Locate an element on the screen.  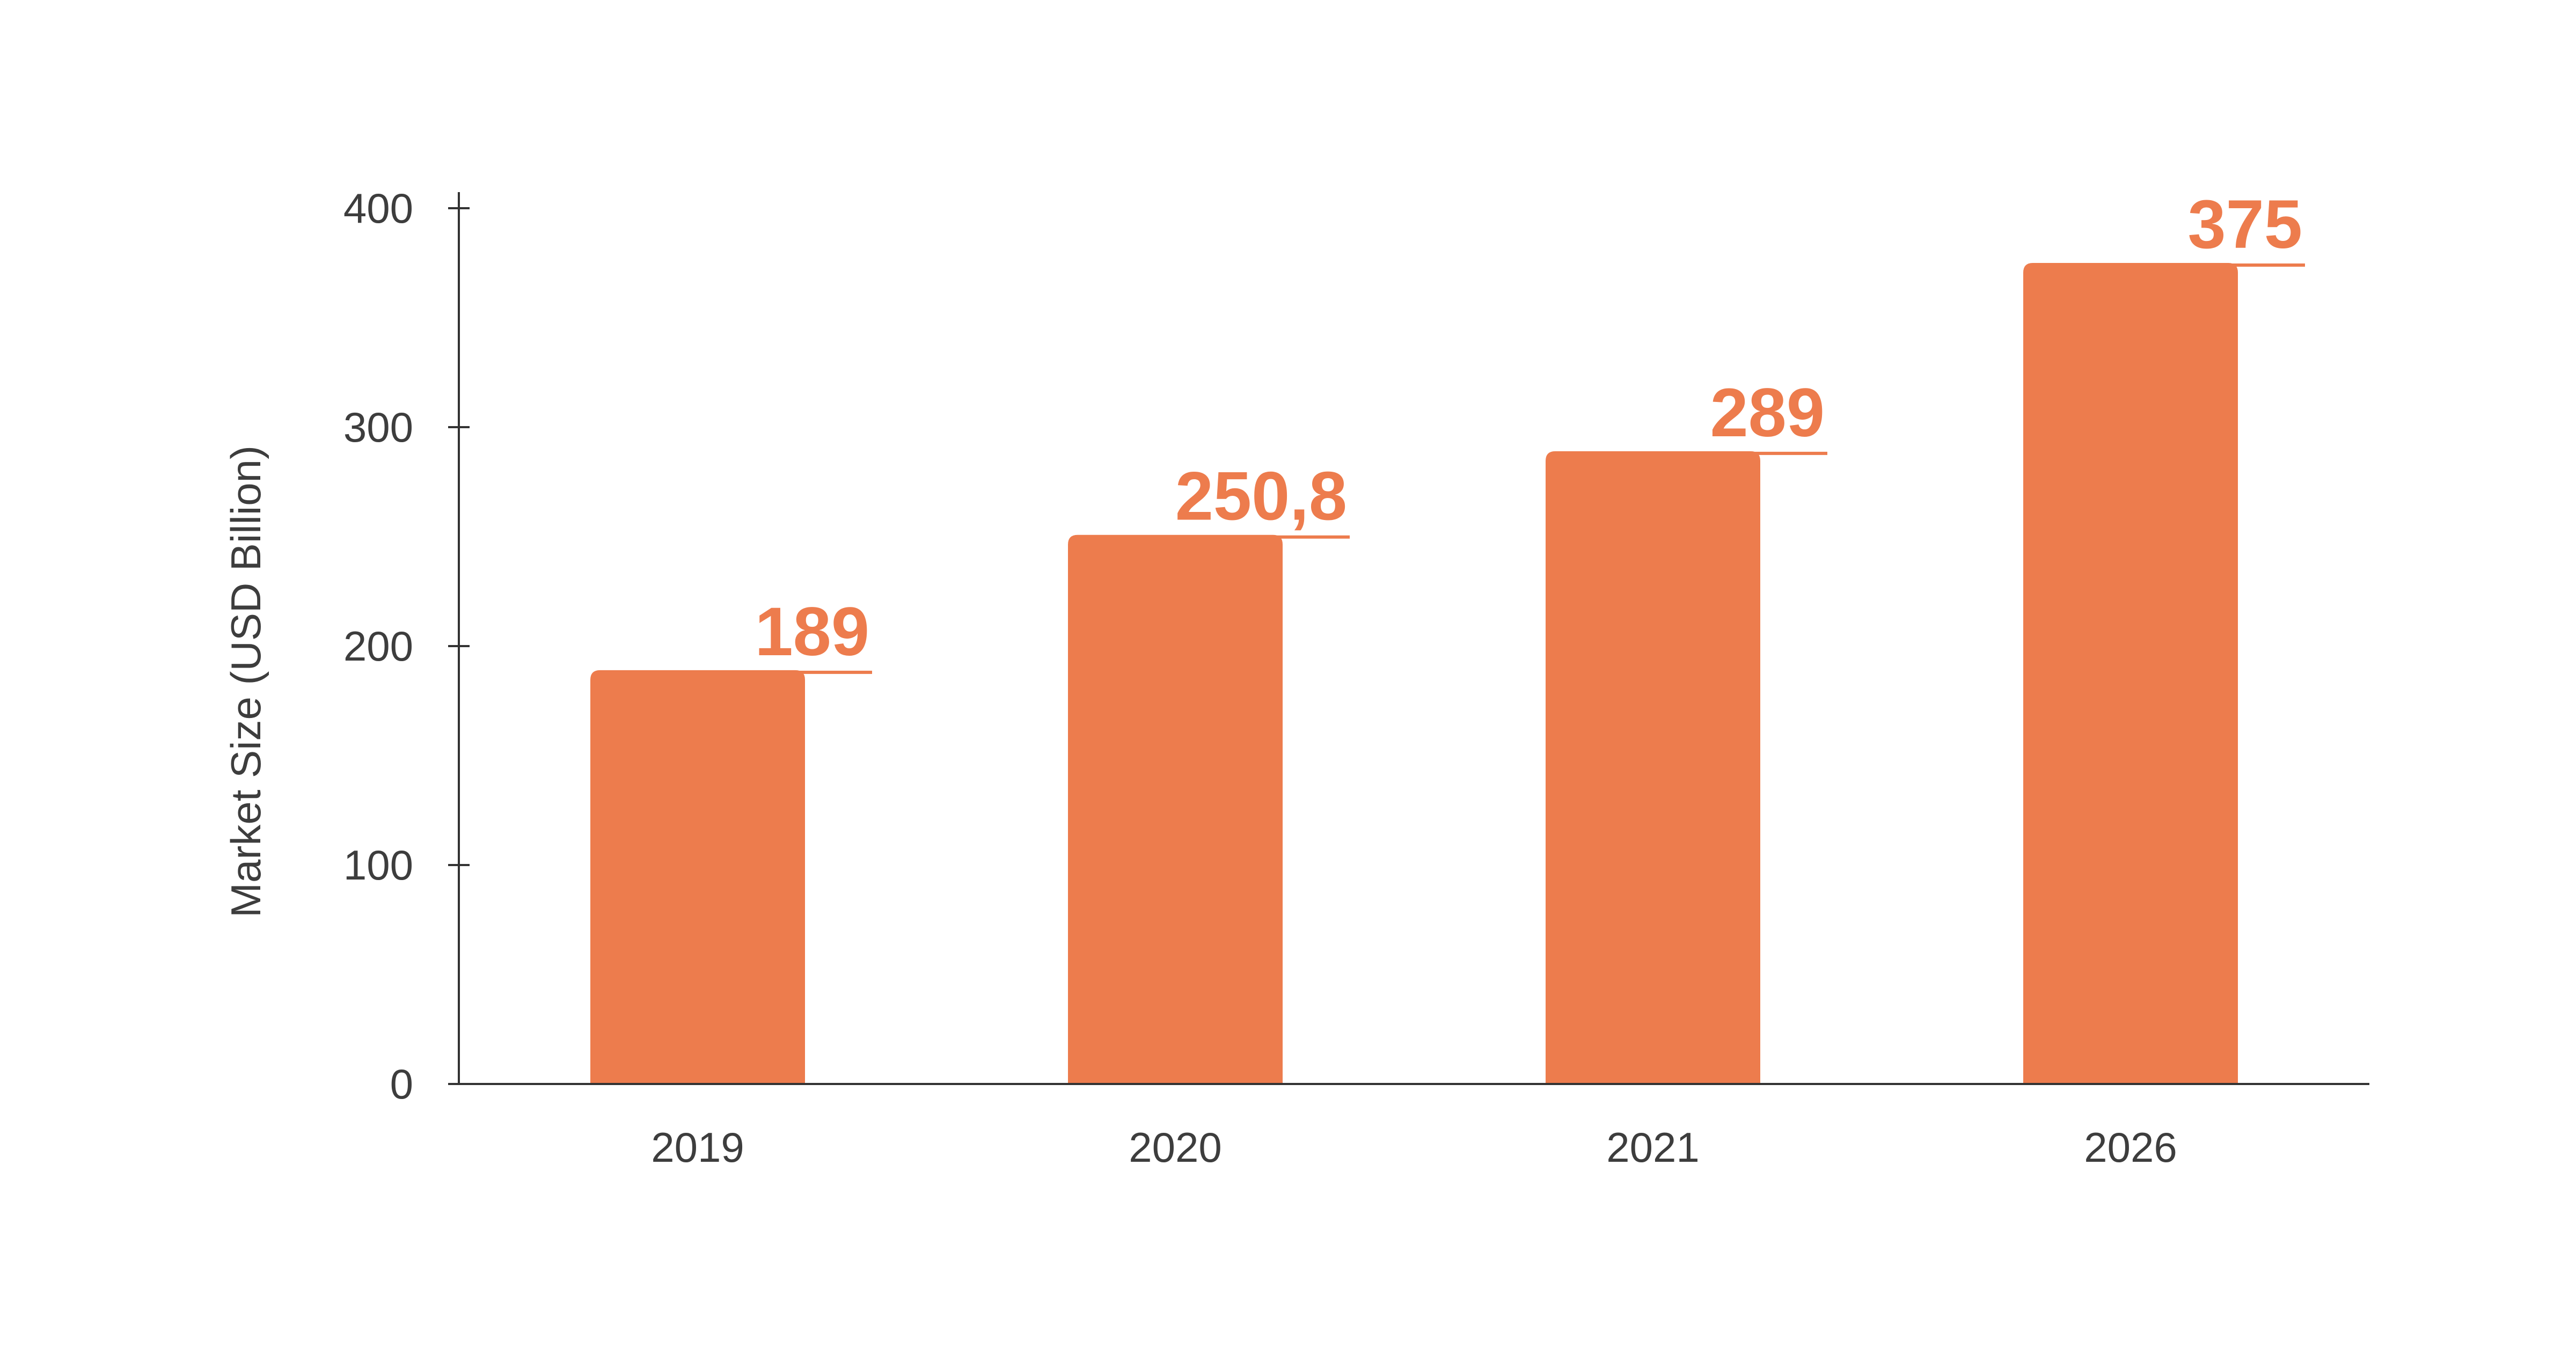
bar-2021 is located at coordinates (1653, 767).